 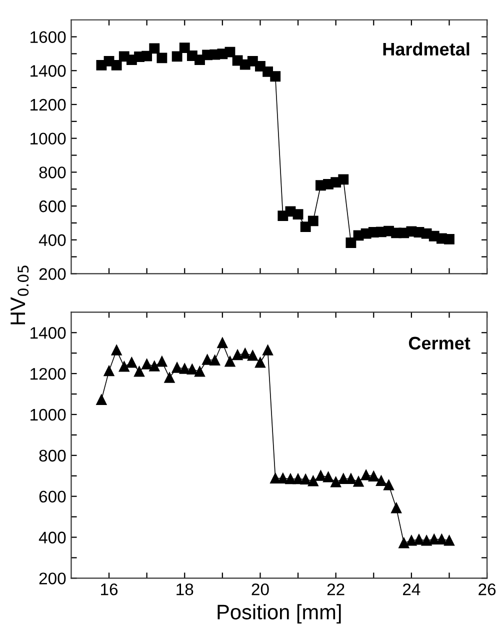 What do you see at coordinates (411, 589) in the screenshot?
I see `x-tick-label: 24` at bounding box center [411, 589].